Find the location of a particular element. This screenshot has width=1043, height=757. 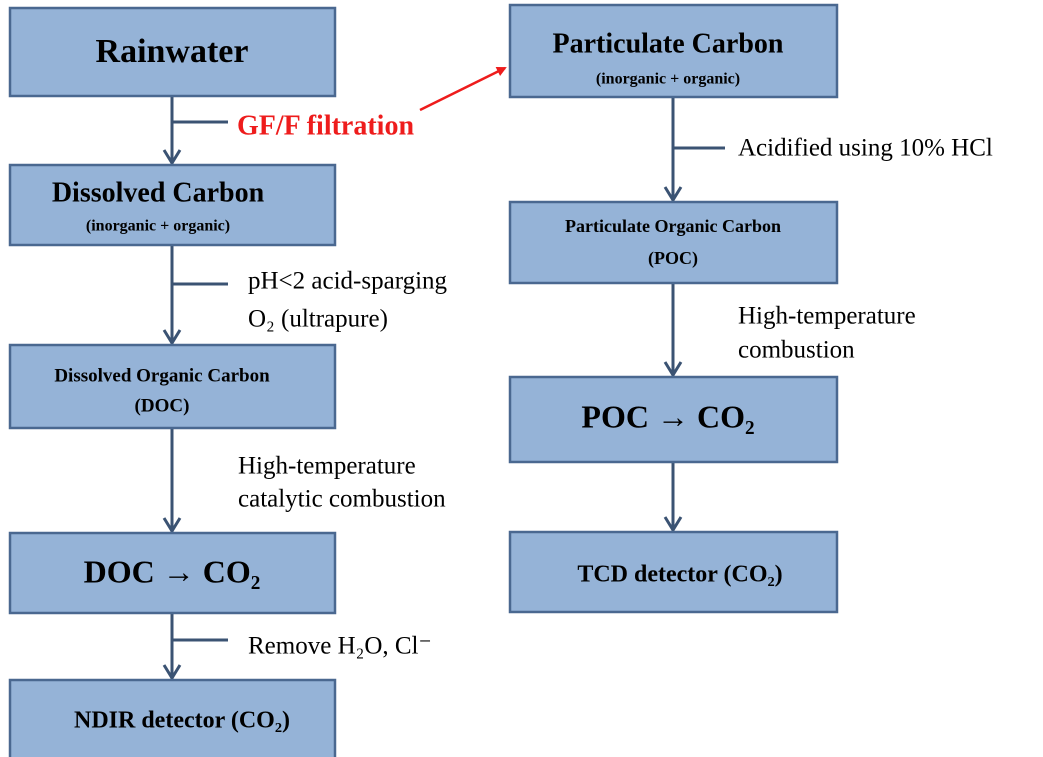

node-label: DOC → CO₂ is located at coordinates (172, 571).